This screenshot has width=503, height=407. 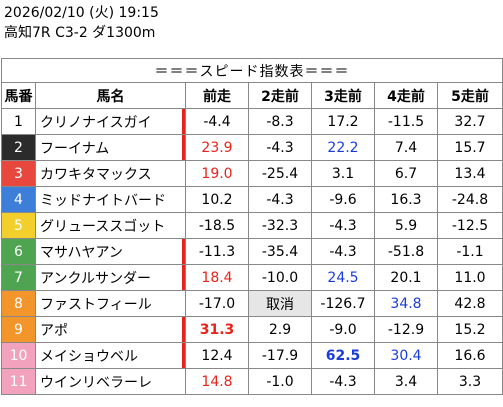 I want to click on speed-index-cell: 12.4, so click(x=217, y=355).